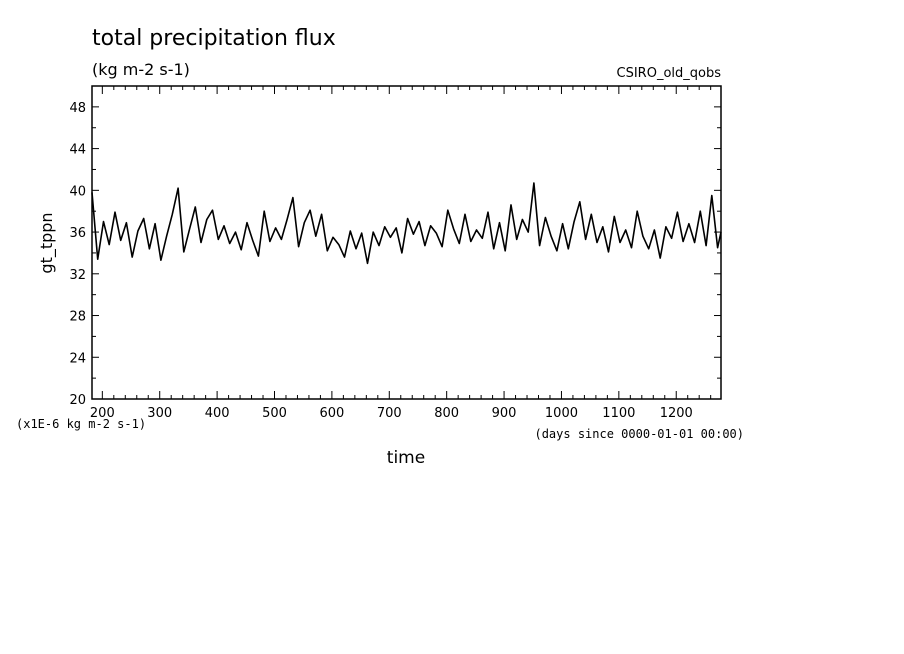  What do you see at coordinates (446, 413) in the screenshot?
I see `x-tick-label: 800` at bounding box center [446, 413].